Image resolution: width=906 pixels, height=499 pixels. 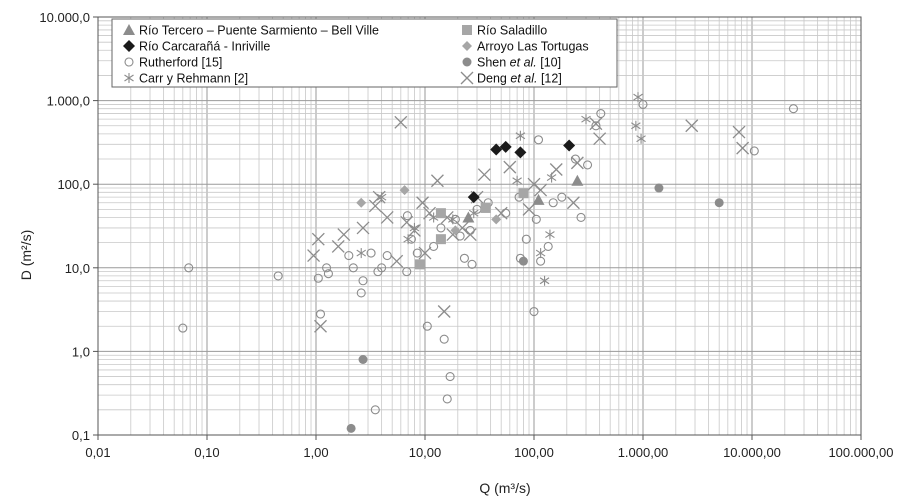 What do you see at coordinates (68, 101) in the screenshot?
I see `y-tick-label: 1.000,0` at bounding box center [68, 101].